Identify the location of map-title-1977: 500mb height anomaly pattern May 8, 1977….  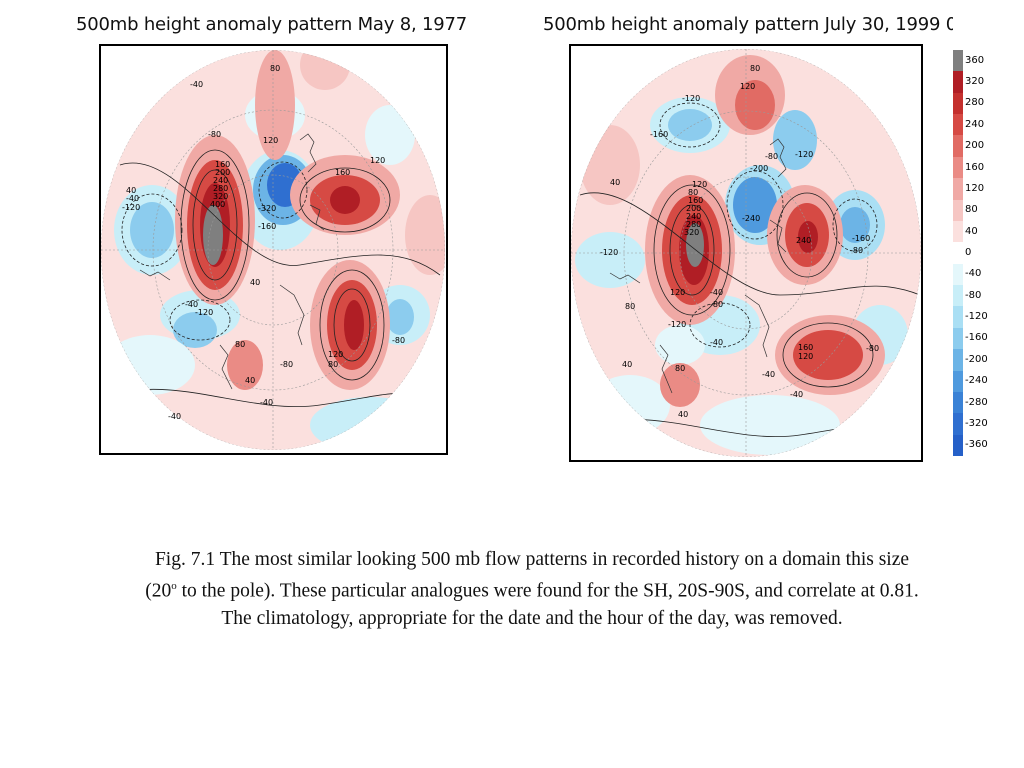
(273, 24).